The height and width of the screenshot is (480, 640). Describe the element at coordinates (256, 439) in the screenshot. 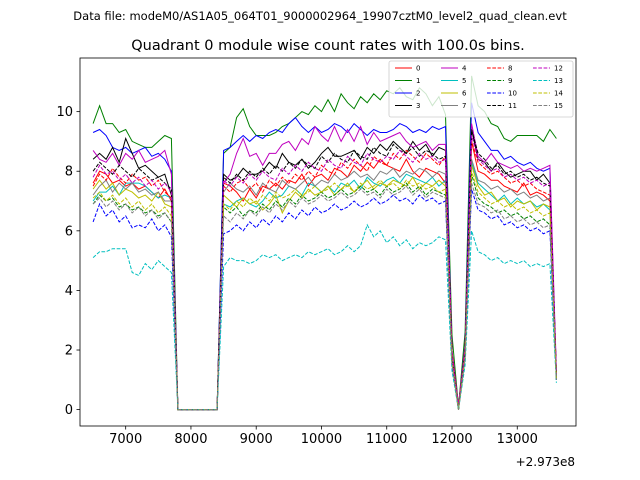

I see `x-tick-label: 9000` at that location.